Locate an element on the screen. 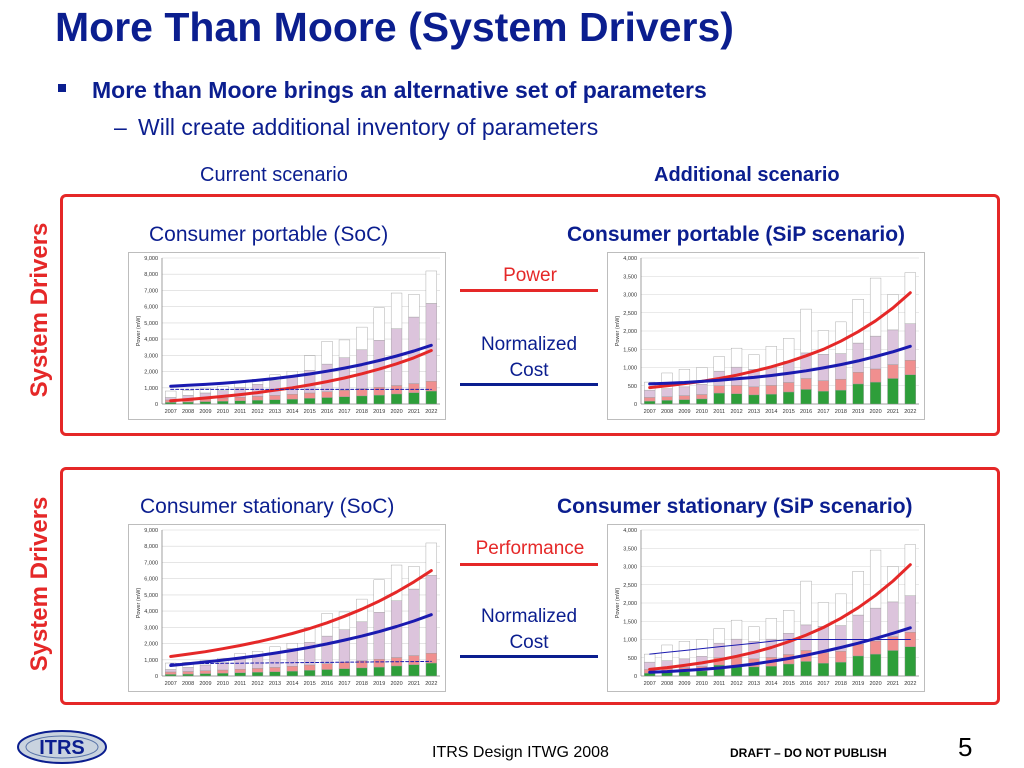 The height and width of the screenshot is (768, 1024). y-tick-label: 9,000 is located at coordinates (151, 259).